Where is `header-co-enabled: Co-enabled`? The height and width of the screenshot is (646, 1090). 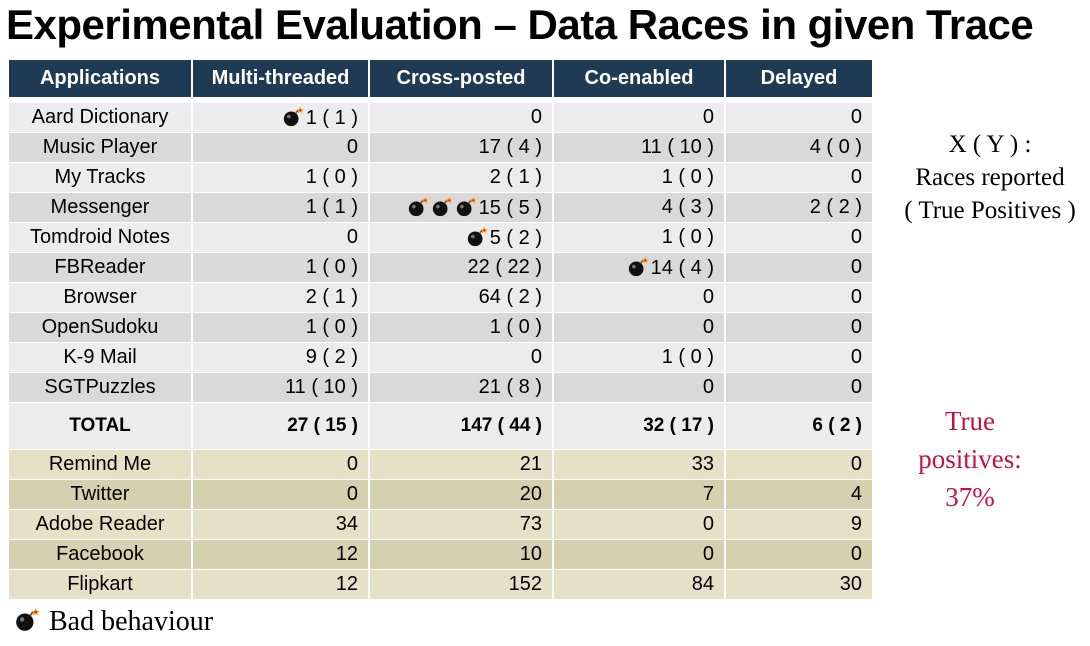
header-co-enabled: Co-enabled is located at coordinates (639, 78).